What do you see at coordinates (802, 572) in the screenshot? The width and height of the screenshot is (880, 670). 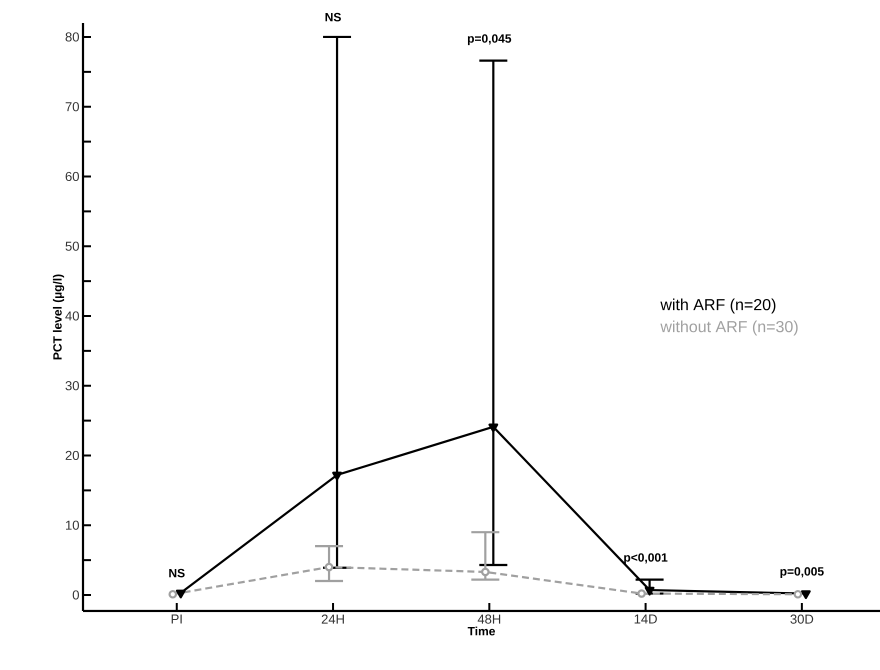 I see `annotation: p=0,005` at bounding box center [802, 572].